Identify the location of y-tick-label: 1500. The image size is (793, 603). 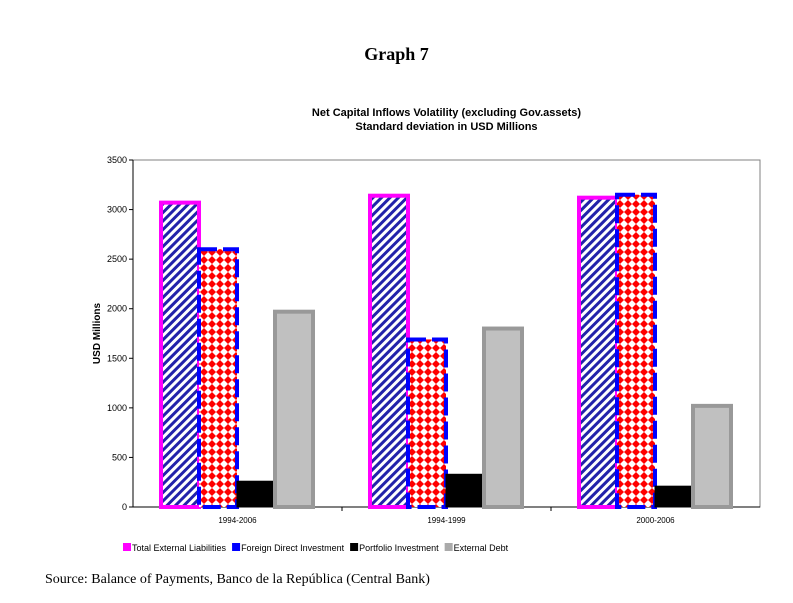
(117, 358).